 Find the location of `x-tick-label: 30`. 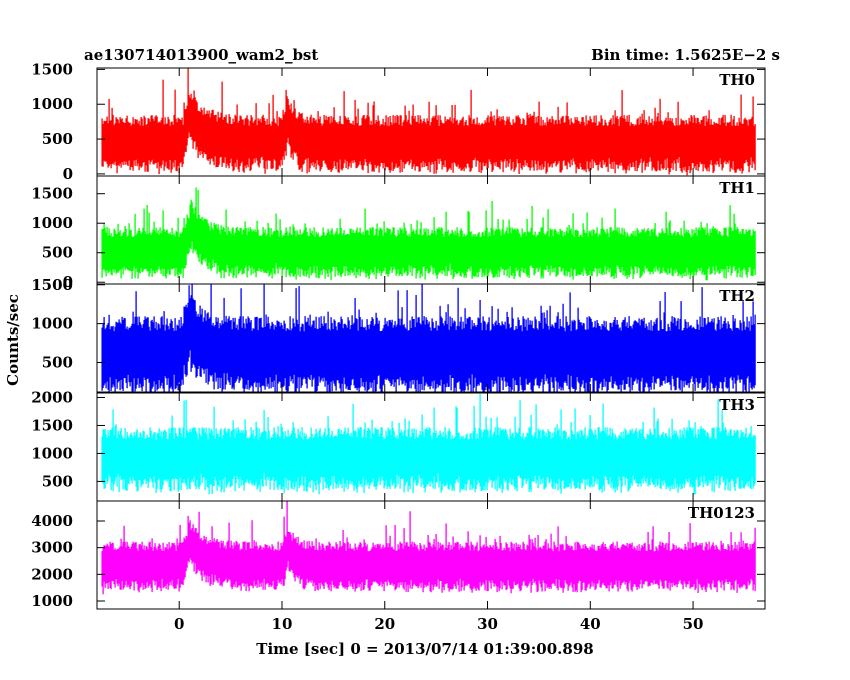

x-tick-label: 30 is located at coordinates (487, 624).